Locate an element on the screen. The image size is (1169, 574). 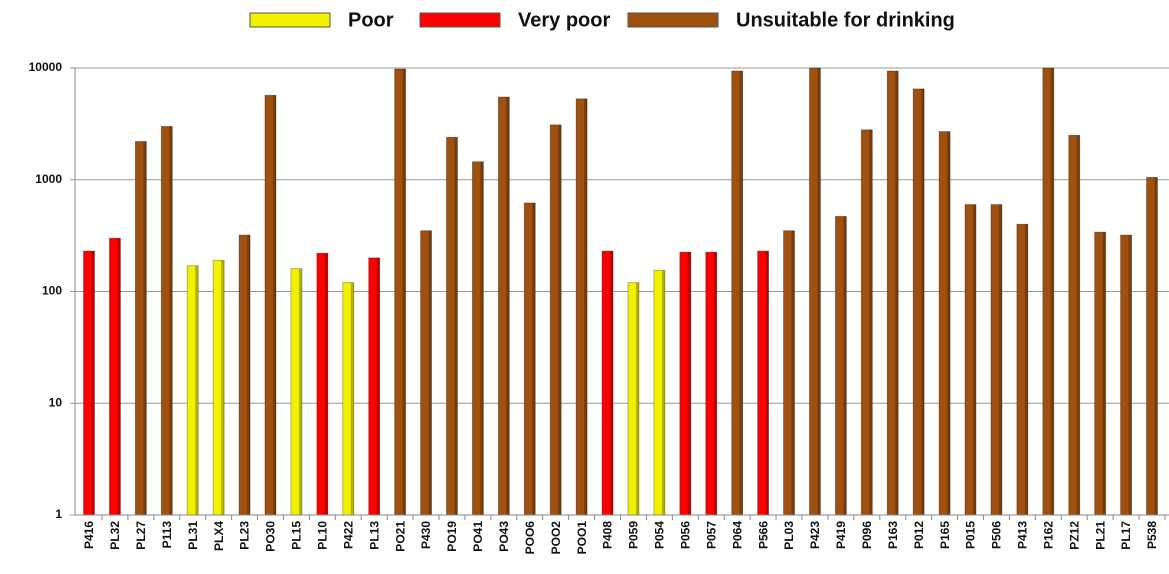
x-tick-label: PL13 is located at coordinates (374, 535).